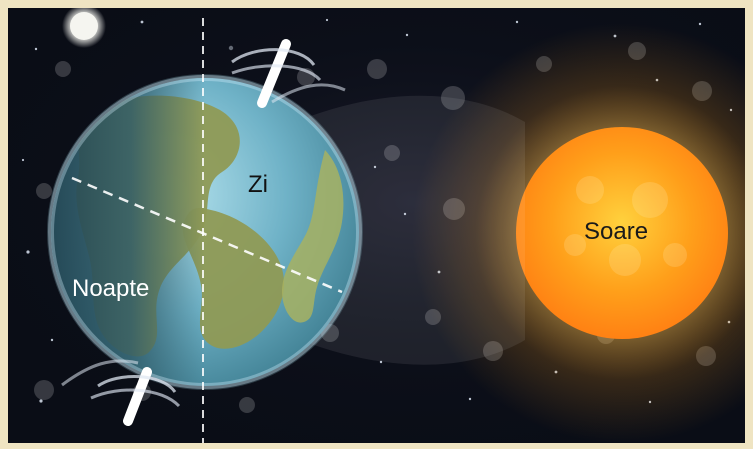 The image size is (753, 449). Describe the element at coordinates (121, 392) in the screenshot. I see `axis-pin-bottom` at that location.